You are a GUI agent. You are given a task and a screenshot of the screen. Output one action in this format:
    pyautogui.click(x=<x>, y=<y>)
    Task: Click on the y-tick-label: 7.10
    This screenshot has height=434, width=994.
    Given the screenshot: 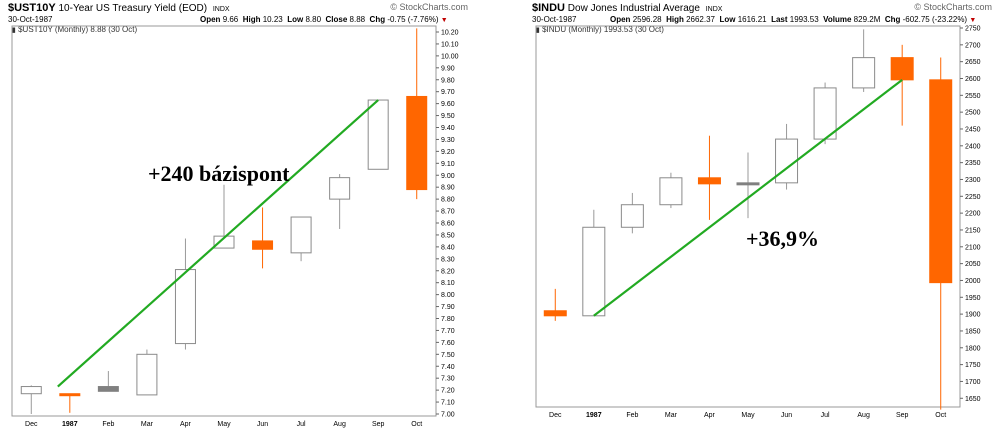 What is the action you would take?
    pyautogui.click(x=448, y=403)
    